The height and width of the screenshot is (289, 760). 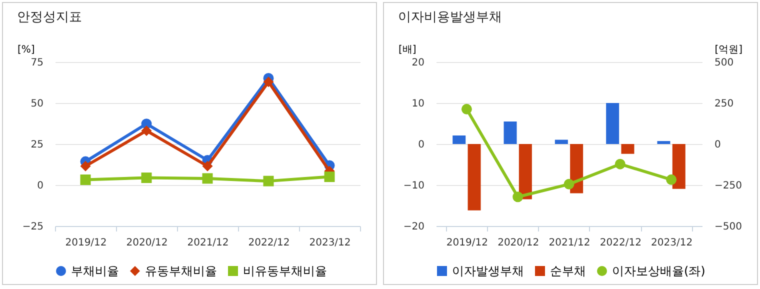 I want to click on y-tick-label: 10, so click(x=418, y=104).